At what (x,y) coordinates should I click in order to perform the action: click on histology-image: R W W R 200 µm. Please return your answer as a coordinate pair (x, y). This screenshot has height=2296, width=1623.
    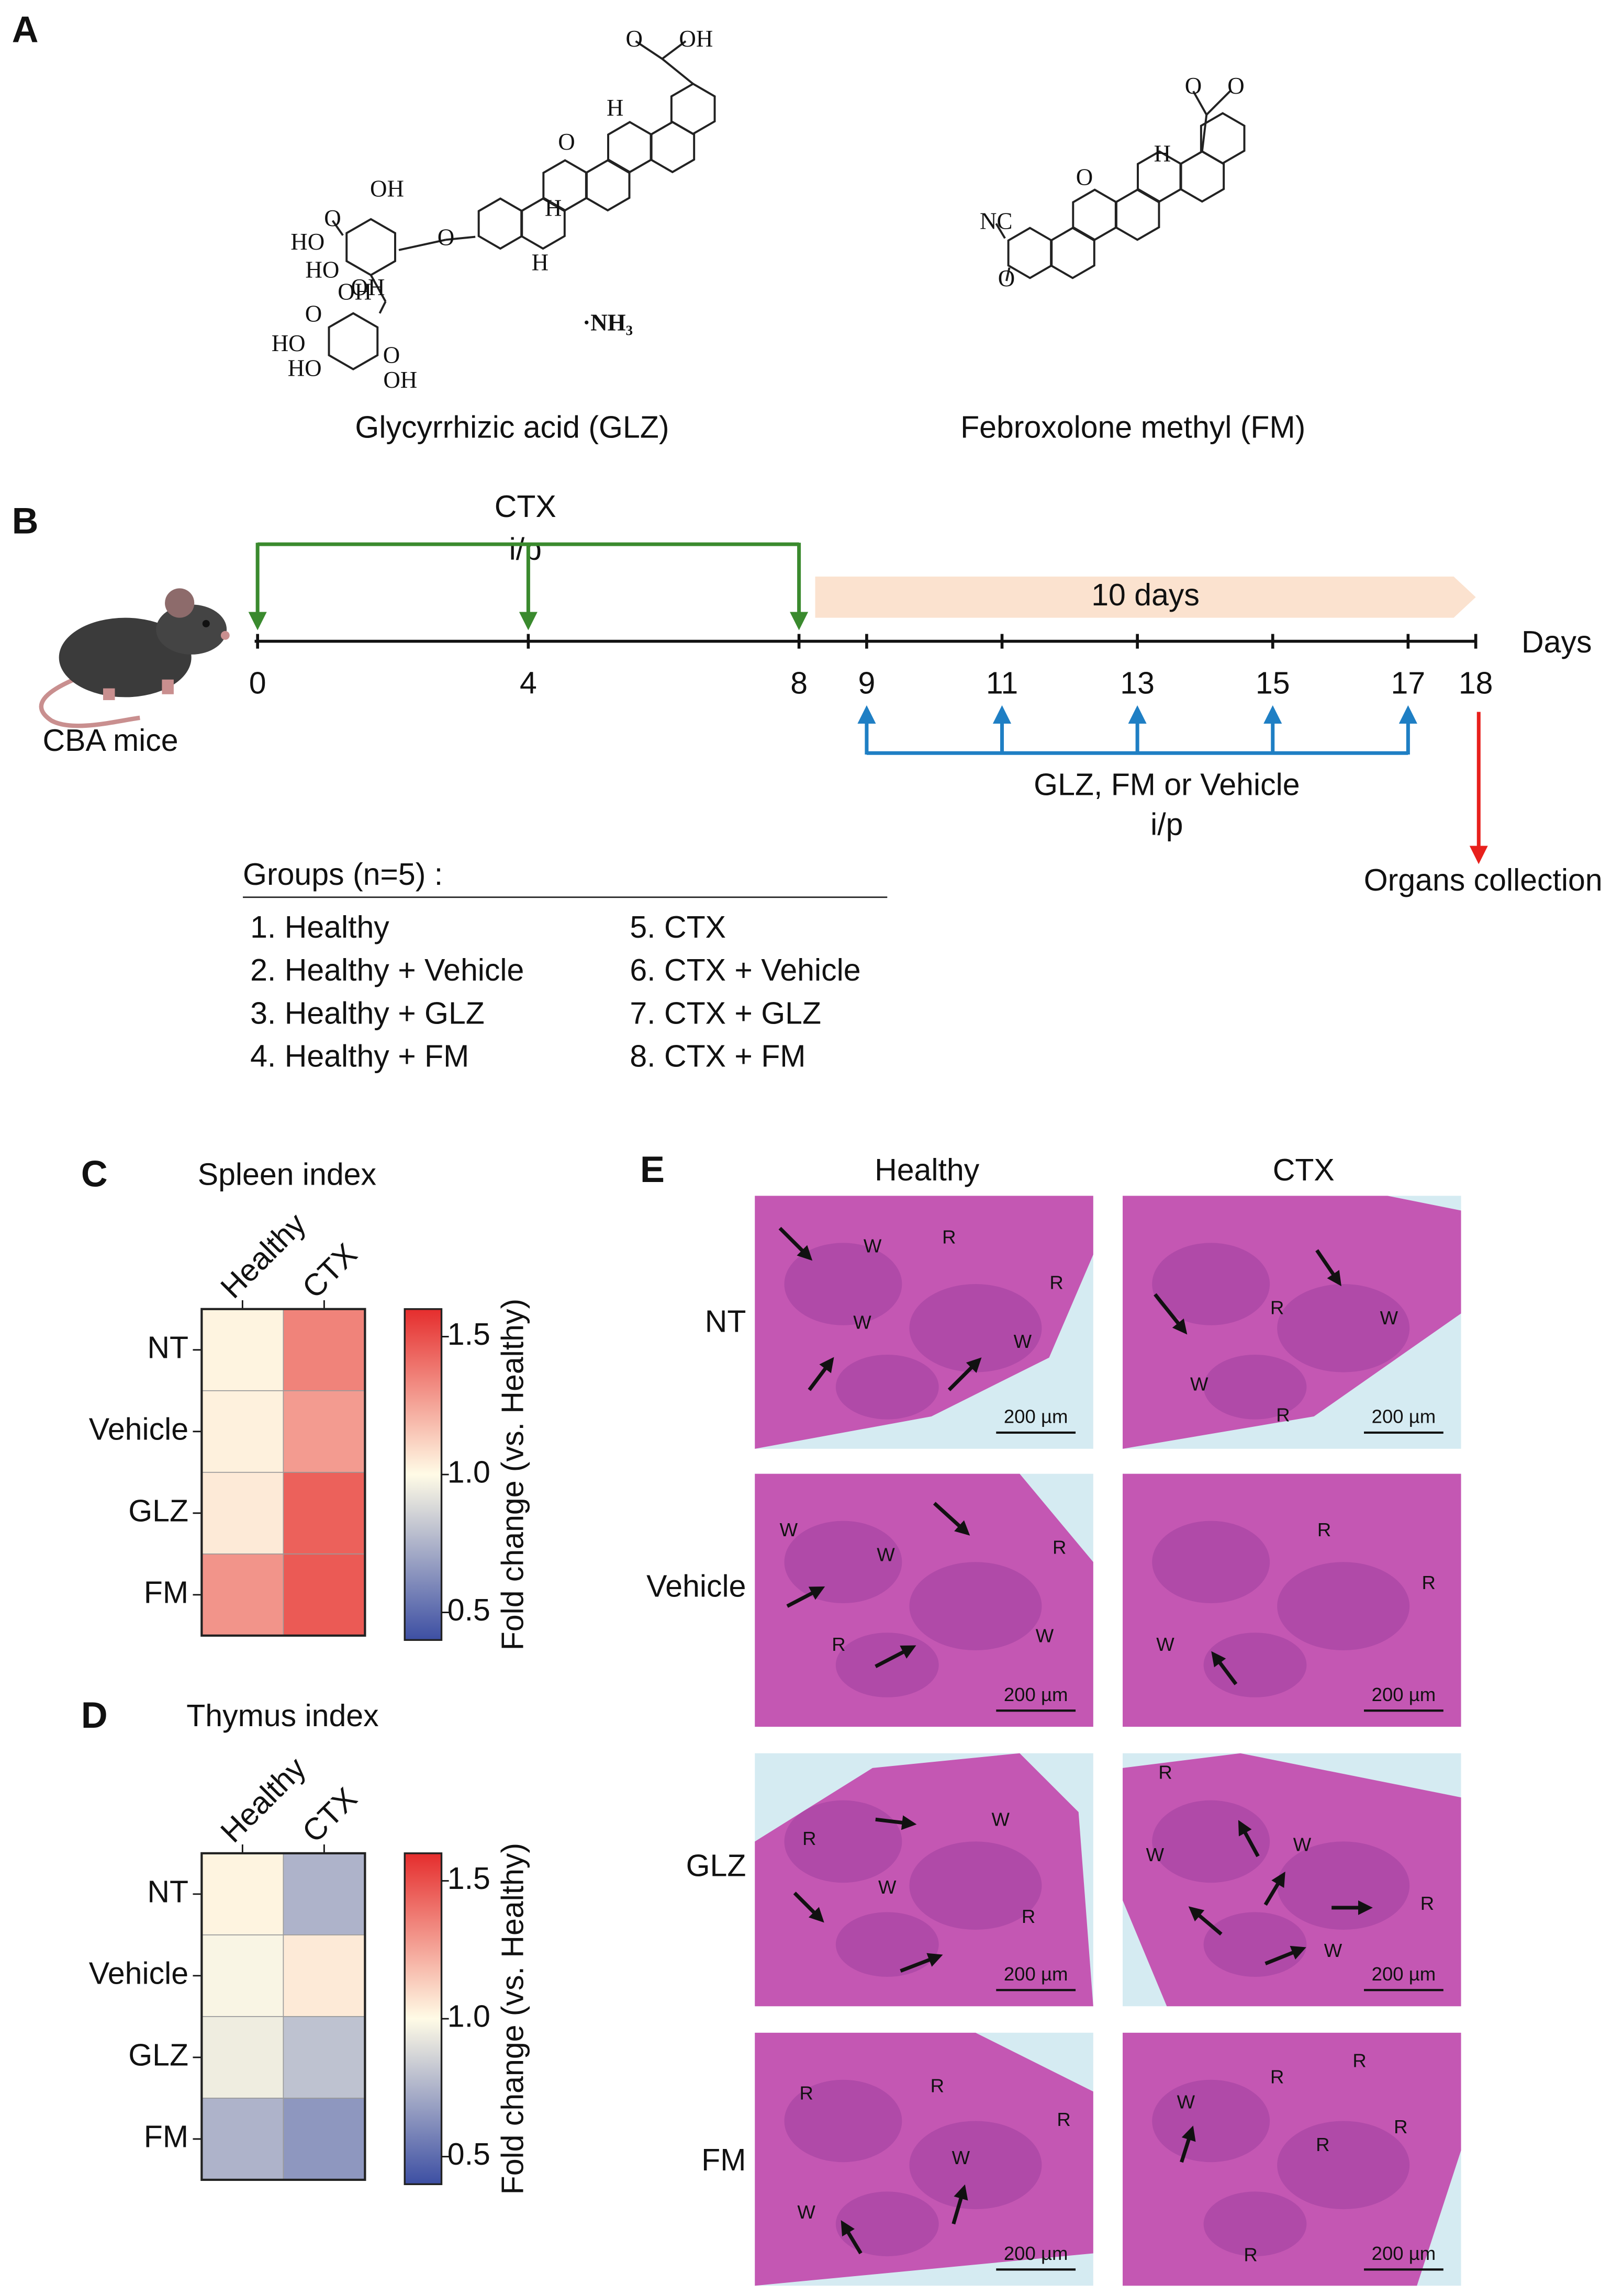
    Looking at the image, I should click on (1292, 1322).